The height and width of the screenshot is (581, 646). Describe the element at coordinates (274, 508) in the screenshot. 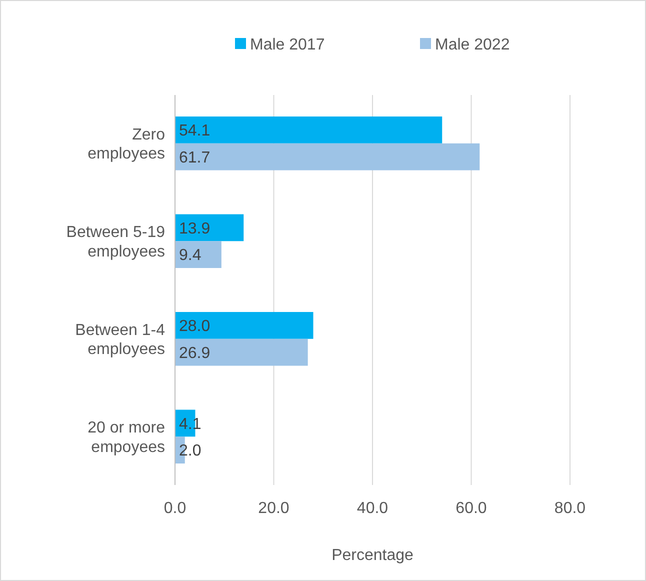

I see `x-tick-label: 20.0` at that location.